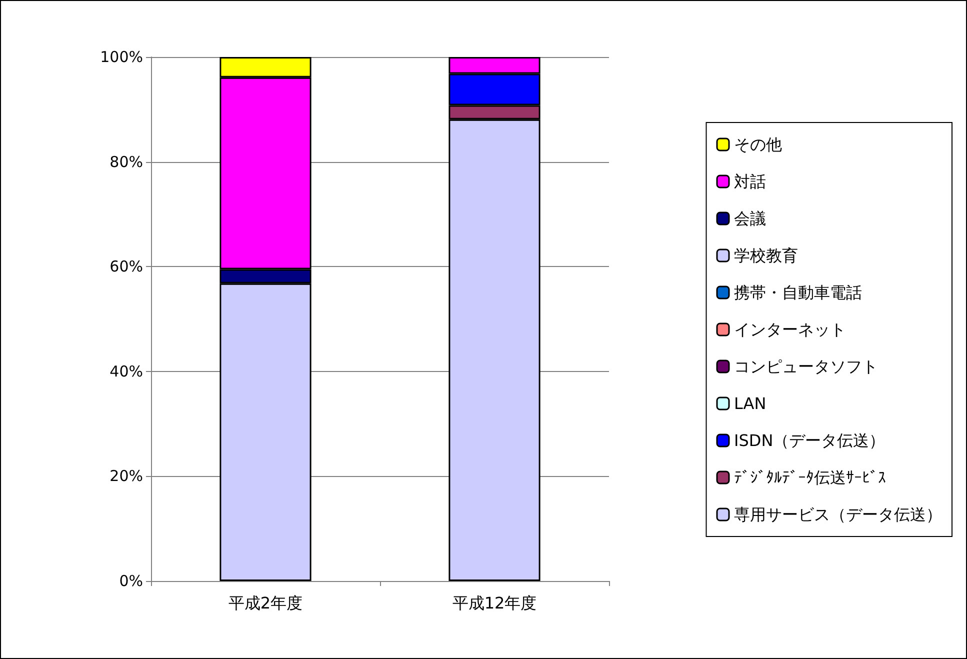 The image size is (967, 659). I want to click on legend-label: 専用サービス（データ伝送）, so click(838, 514).